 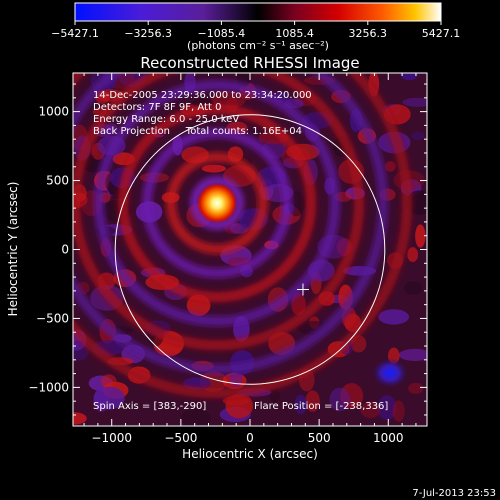 I want to click on x-tick-label: 0, so click(x=250, y=438).